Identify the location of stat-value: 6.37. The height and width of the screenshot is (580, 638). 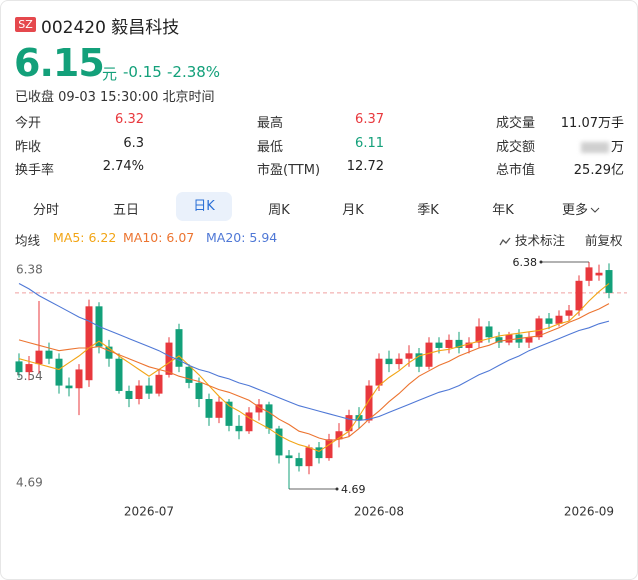
(329, 119).